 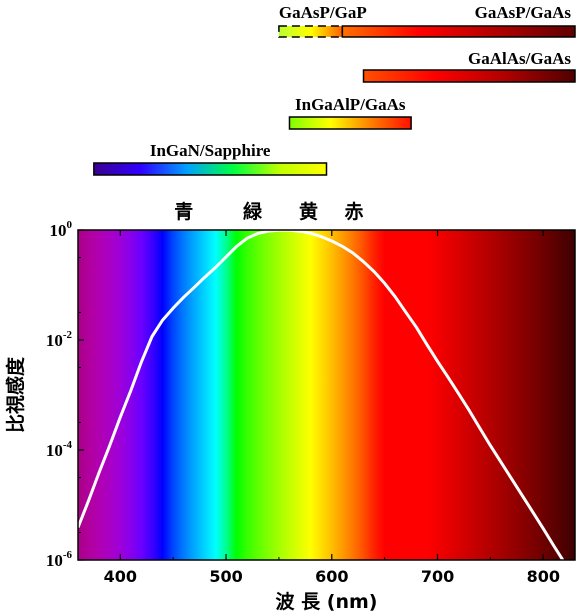 I want to click on y-tick-label: 10⁻², so click(x=59, y=339).